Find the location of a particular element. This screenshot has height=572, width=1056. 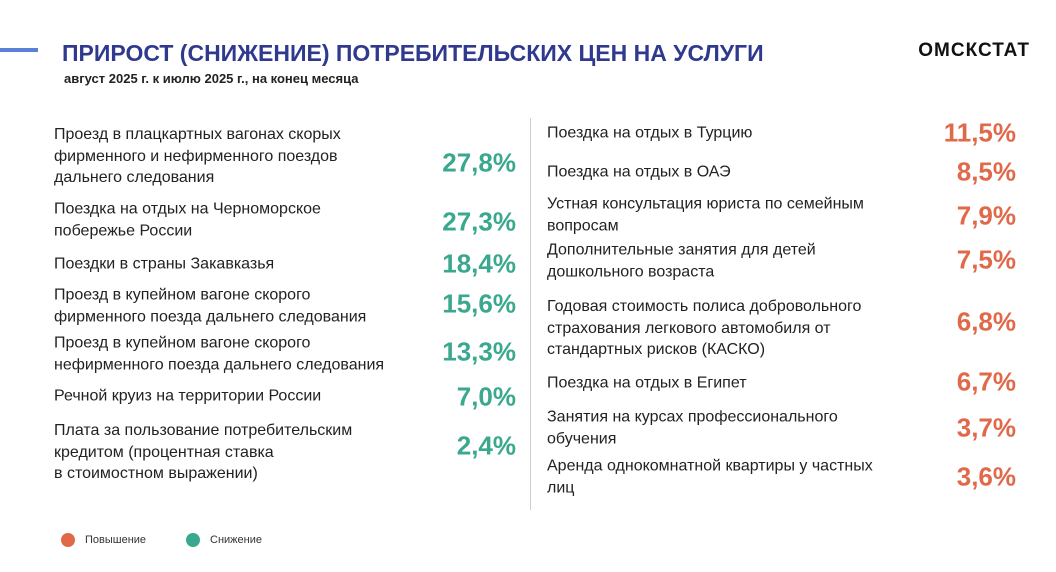

item-value: 27,3% is located at coordinates (479, 221).